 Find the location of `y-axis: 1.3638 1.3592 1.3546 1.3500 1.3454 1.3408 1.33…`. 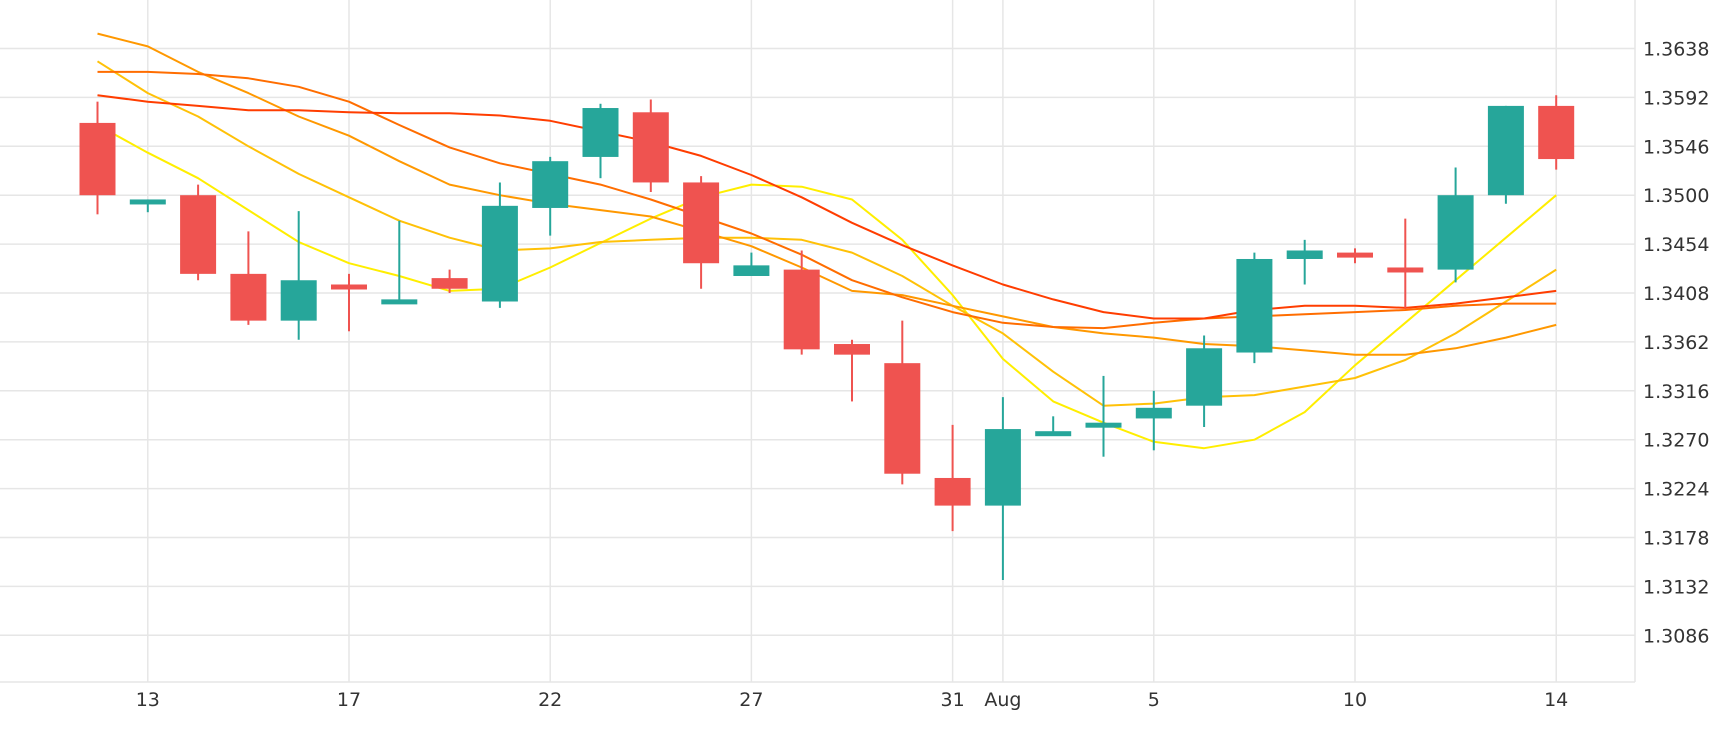

y-axis: 1.3638 1.3592 1.3546 1.3500 1.3454 1.3408 1.33… is located at coordinates (1676, 343).